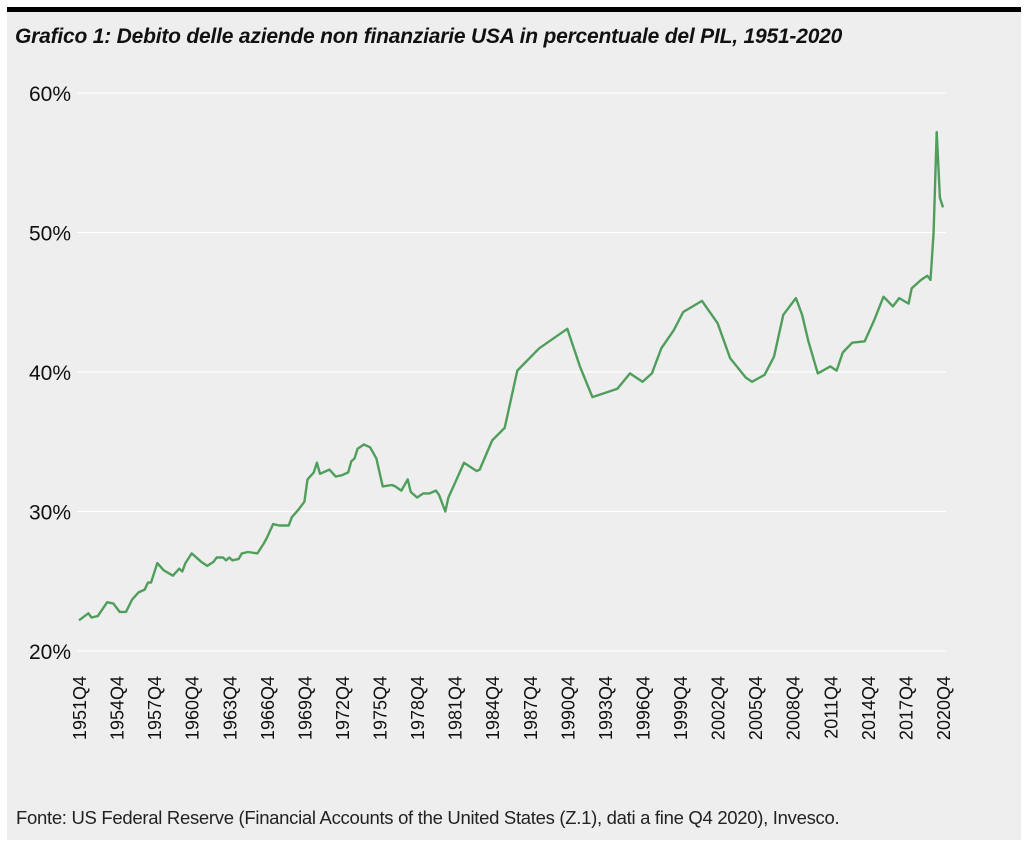 This screenshot has height=846, width=1028. Describe the element at coordinates (568, 708) in the screenshot. I see `x-tick-label: 1990Q4` at that location.